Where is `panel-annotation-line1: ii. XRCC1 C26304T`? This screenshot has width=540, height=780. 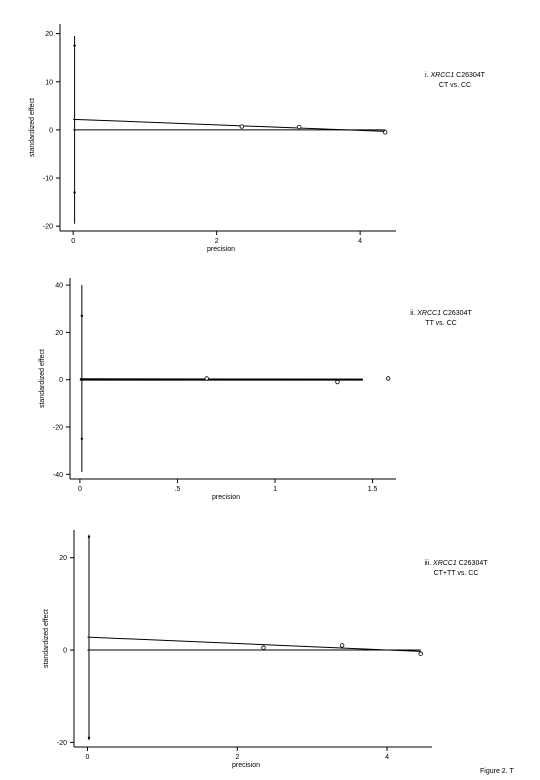 panel-annotation-line1: ii. XRCC1 C26304T is located at coordinates (441, 313).